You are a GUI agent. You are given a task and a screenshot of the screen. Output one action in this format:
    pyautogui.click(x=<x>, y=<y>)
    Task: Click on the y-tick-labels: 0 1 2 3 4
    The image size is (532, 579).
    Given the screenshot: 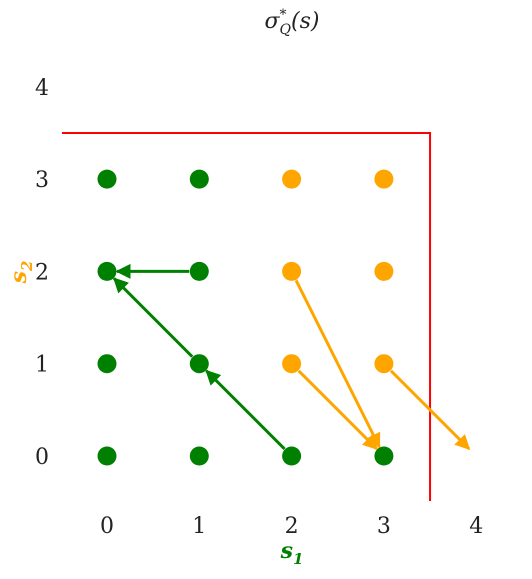 What is the action you would take?
    pyautogui.click(x=42, y=273)
    